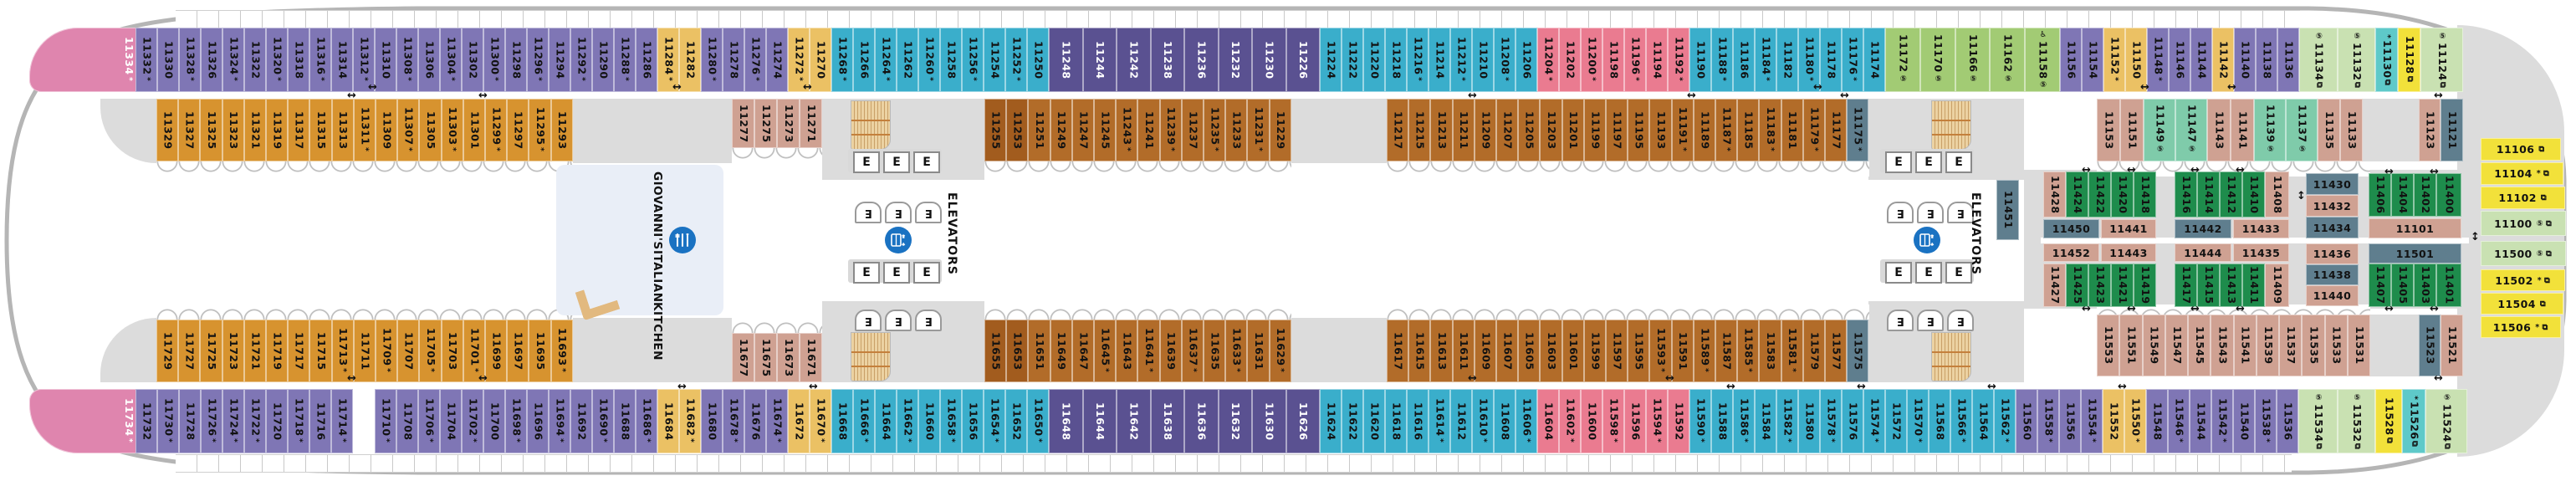  I want to click on cabin-11218: 11218, so click(1396, 60).